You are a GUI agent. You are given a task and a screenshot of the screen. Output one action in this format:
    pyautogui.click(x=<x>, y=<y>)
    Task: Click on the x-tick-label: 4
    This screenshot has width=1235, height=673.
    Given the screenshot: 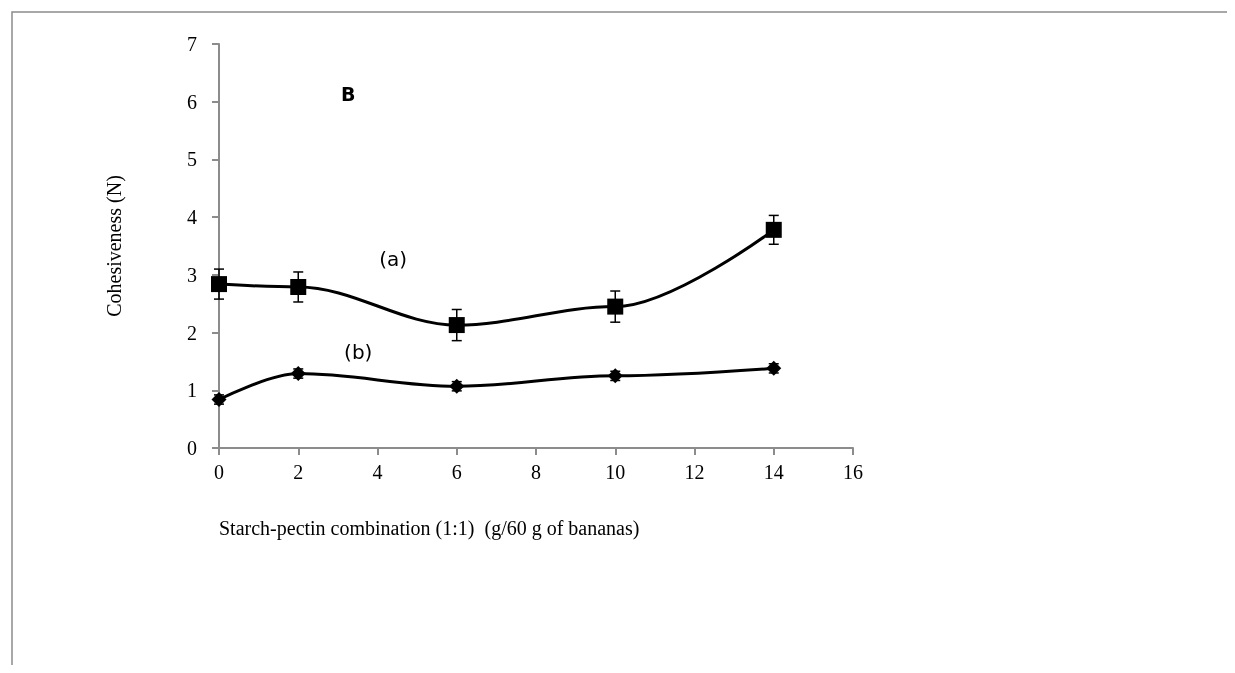 What is the action you would take?
    pyautogui.click(x=377, y=472)
    